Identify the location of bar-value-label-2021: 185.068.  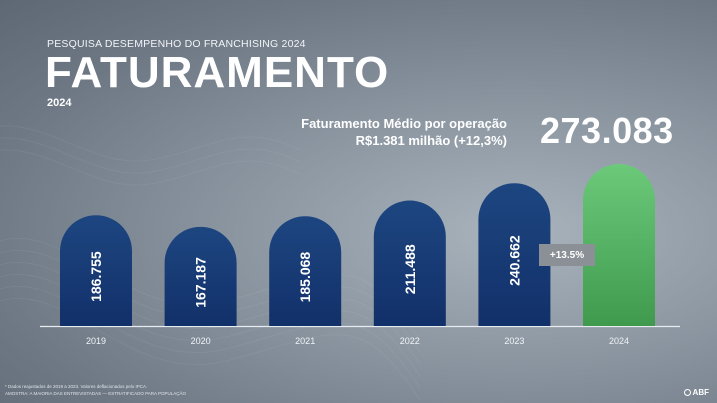
(305, 277).